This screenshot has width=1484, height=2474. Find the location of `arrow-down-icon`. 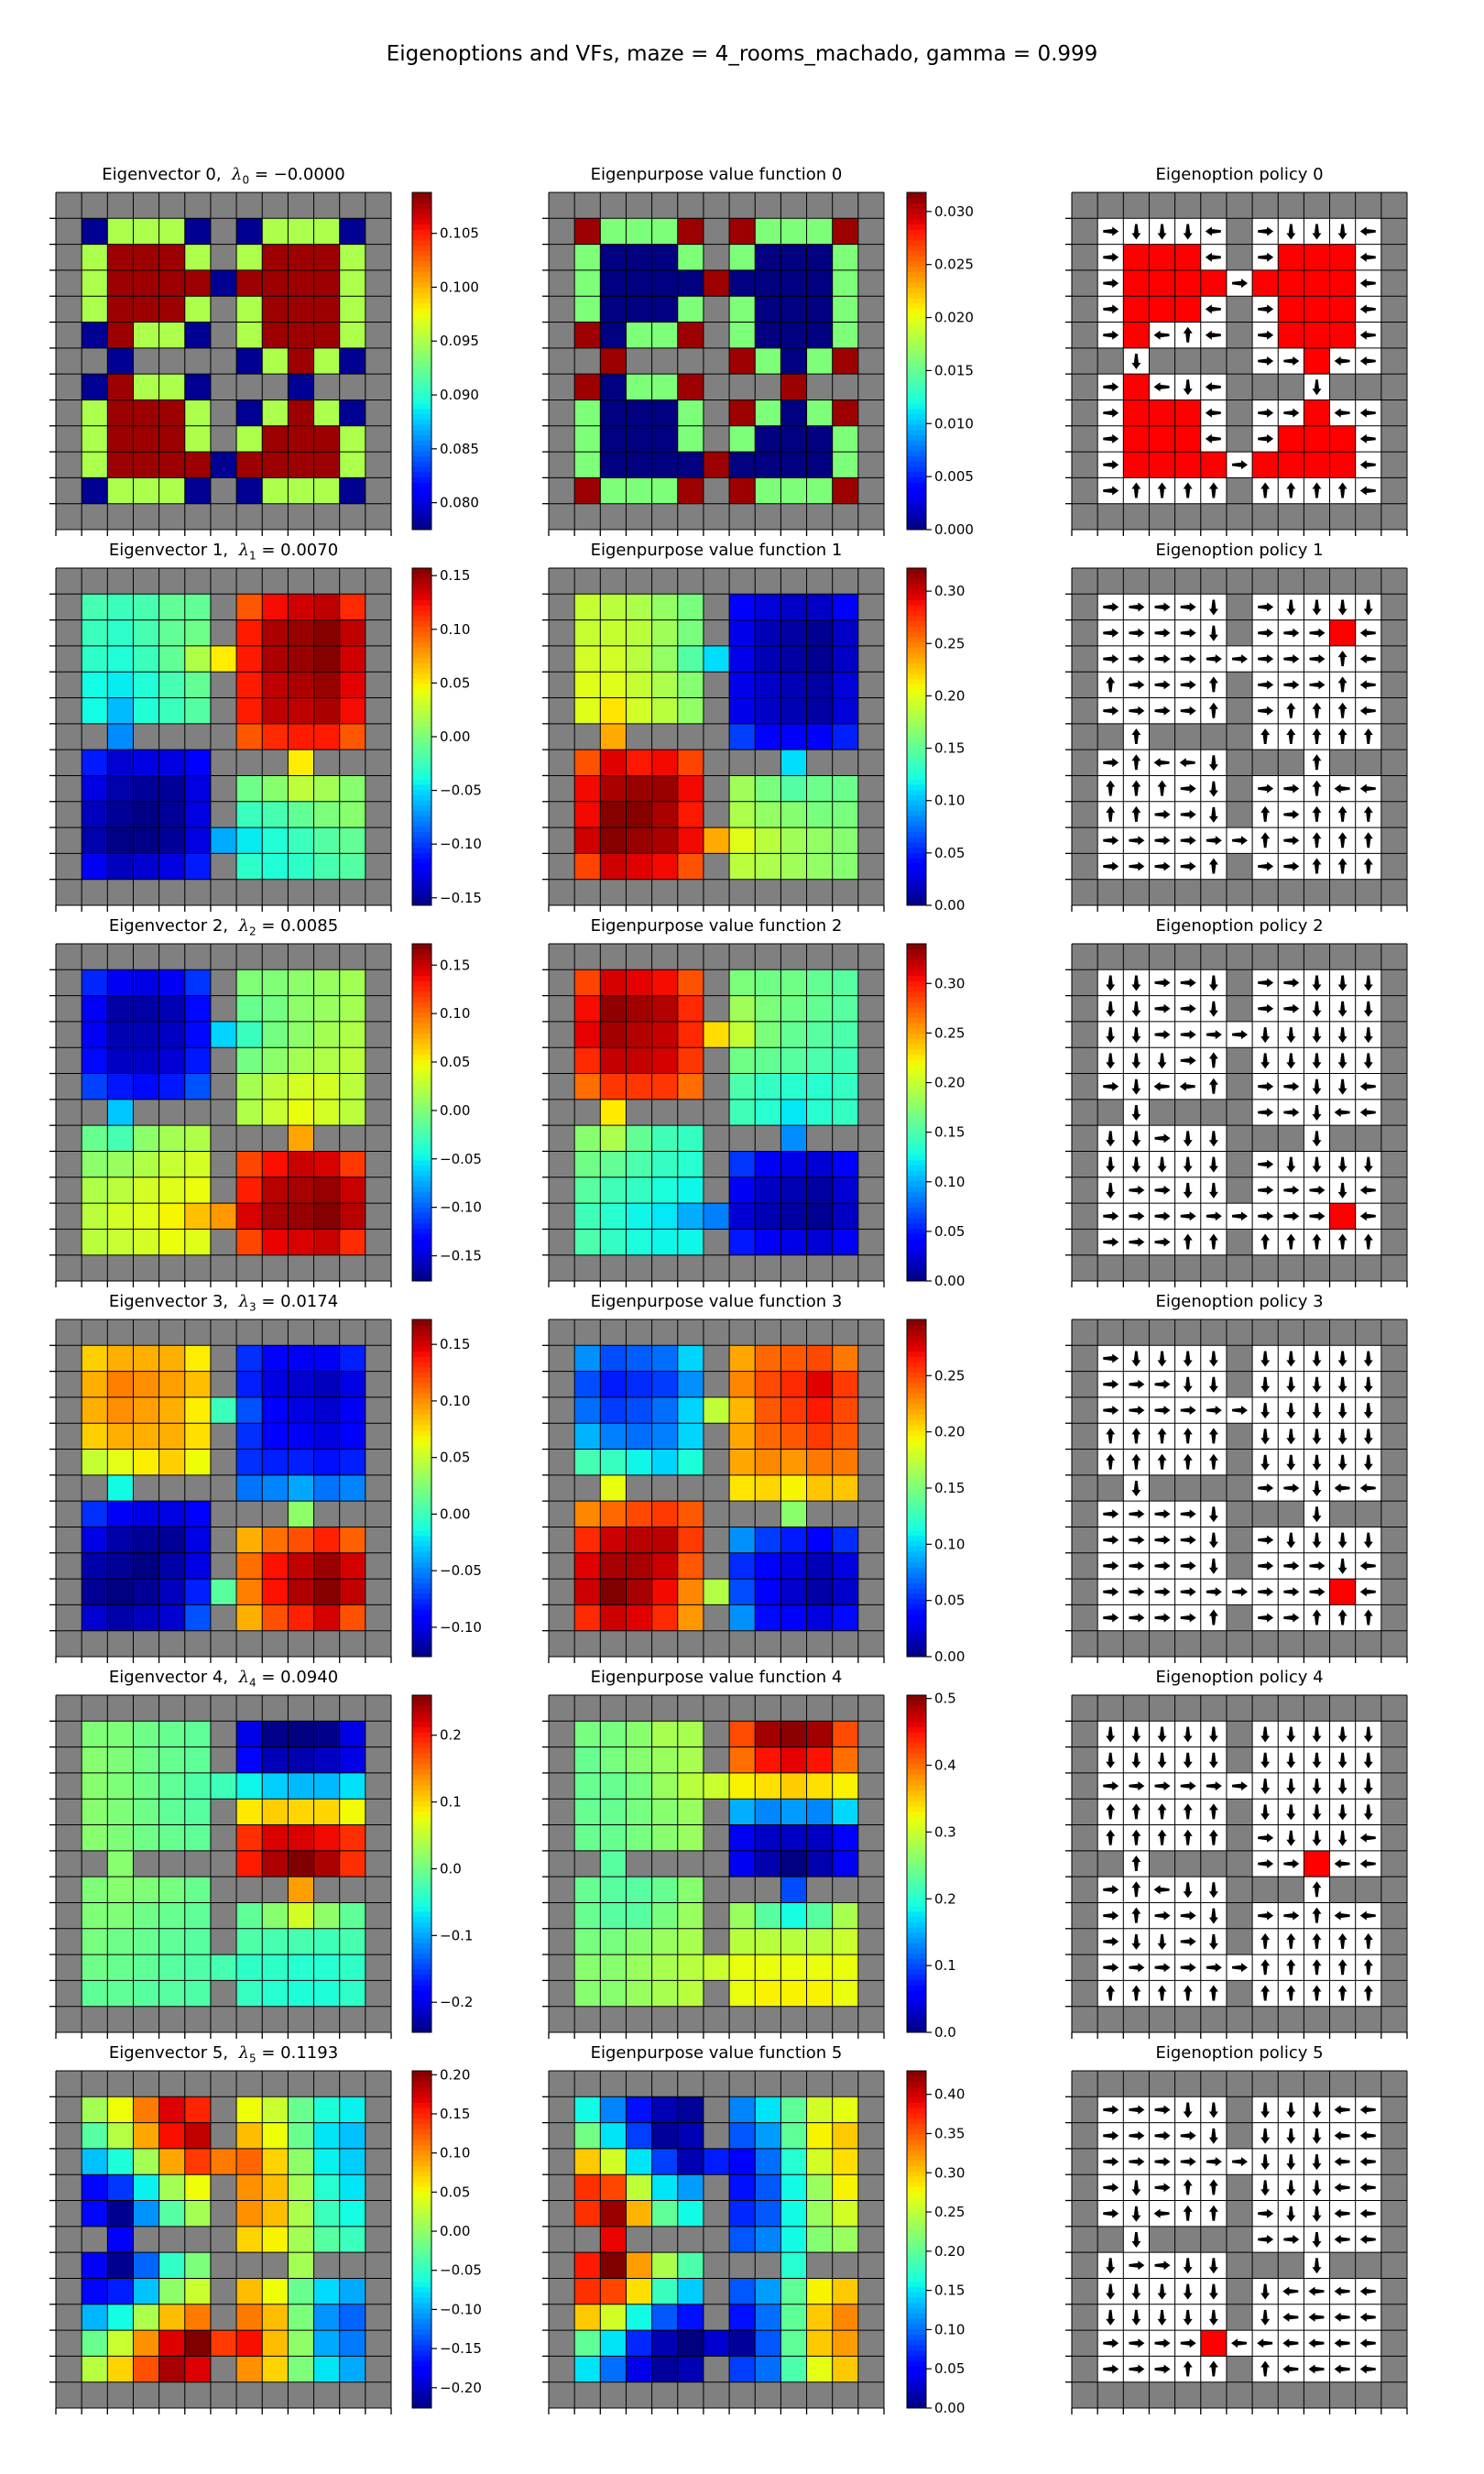

arrow-down-icon is located at coordinates (1162, 1734).